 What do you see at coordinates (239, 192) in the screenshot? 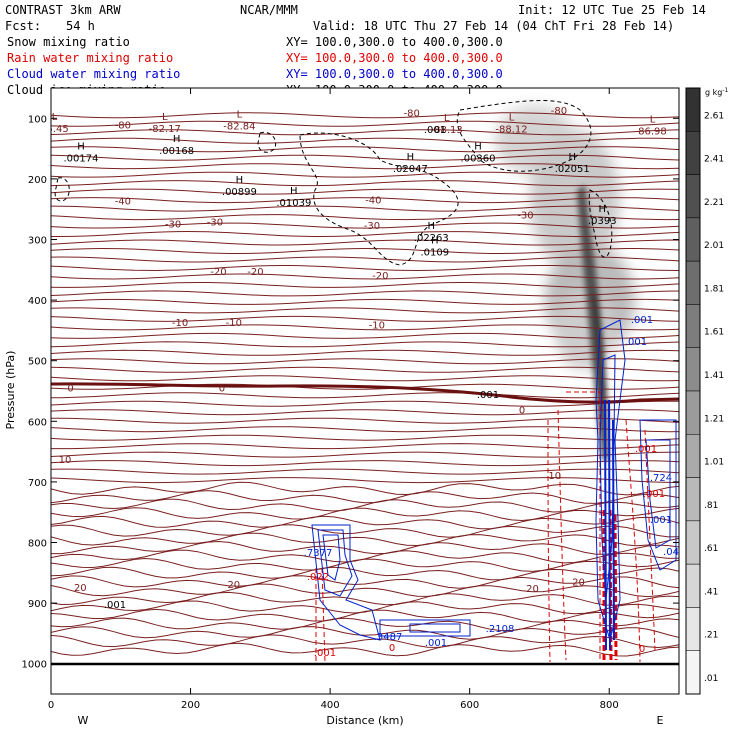
I see `extremum-value: .00899` at bounding box center [239, 192].